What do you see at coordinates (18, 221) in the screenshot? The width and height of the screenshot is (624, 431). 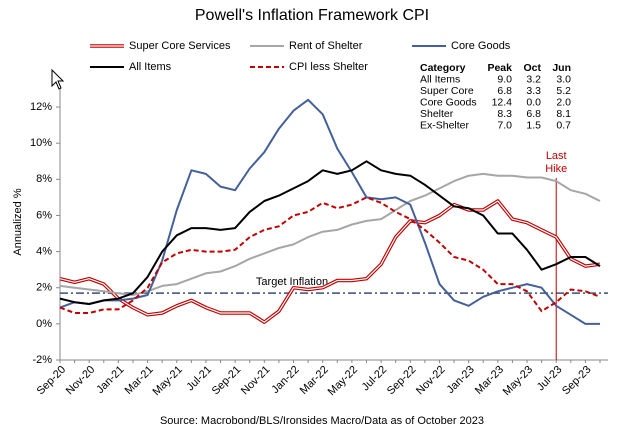 I see `y-axis-label: Annualized %` at bounding box center [18, 221].